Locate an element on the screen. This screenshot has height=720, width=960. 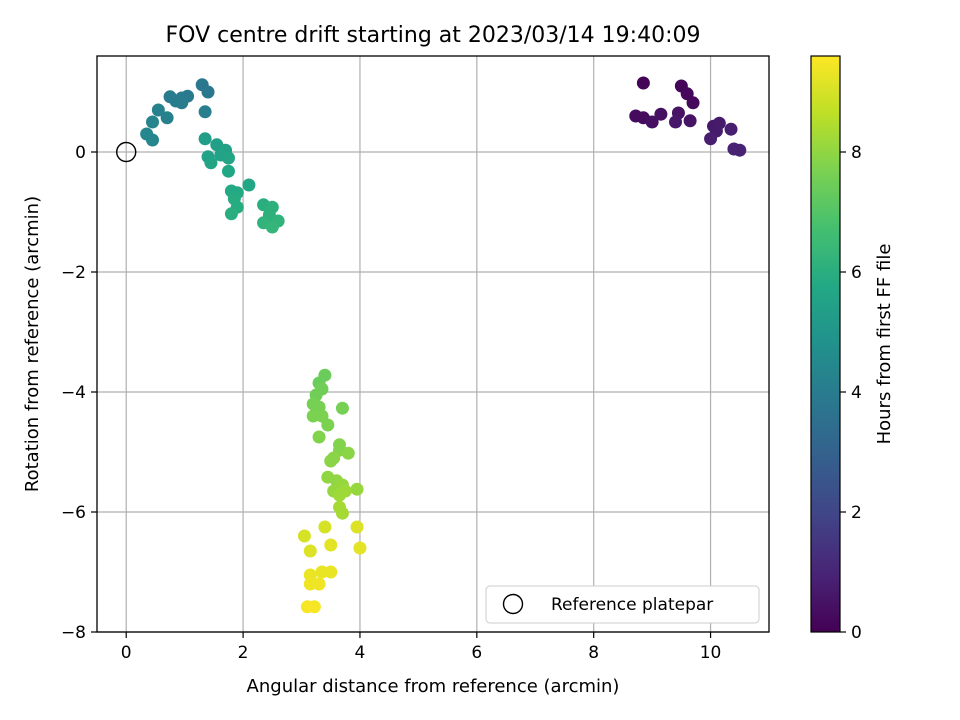
x-axis-label: Angular distance from reference (arcmin) is located at coordinates (433, 686).